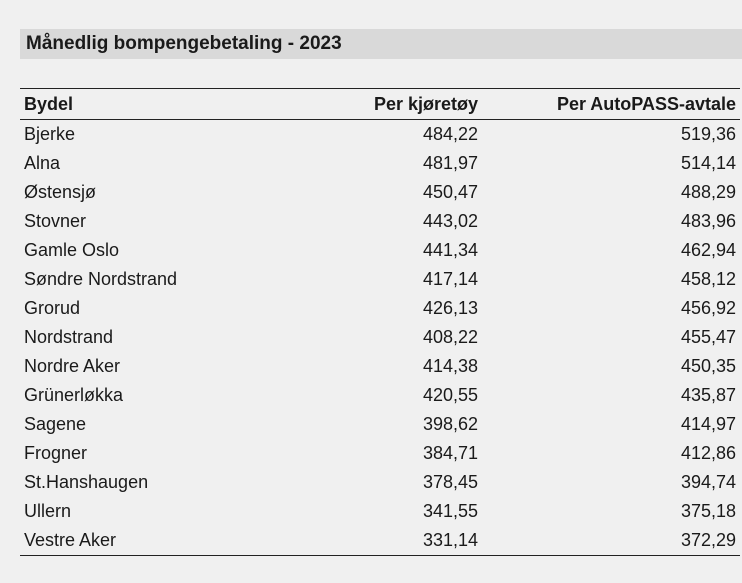 This screenshot has width=742, height=583. What do you see at coordinates (60, 192) in the screenshot?
I see `cell-bydel: Østensjø` at bounding box center [60, 192].